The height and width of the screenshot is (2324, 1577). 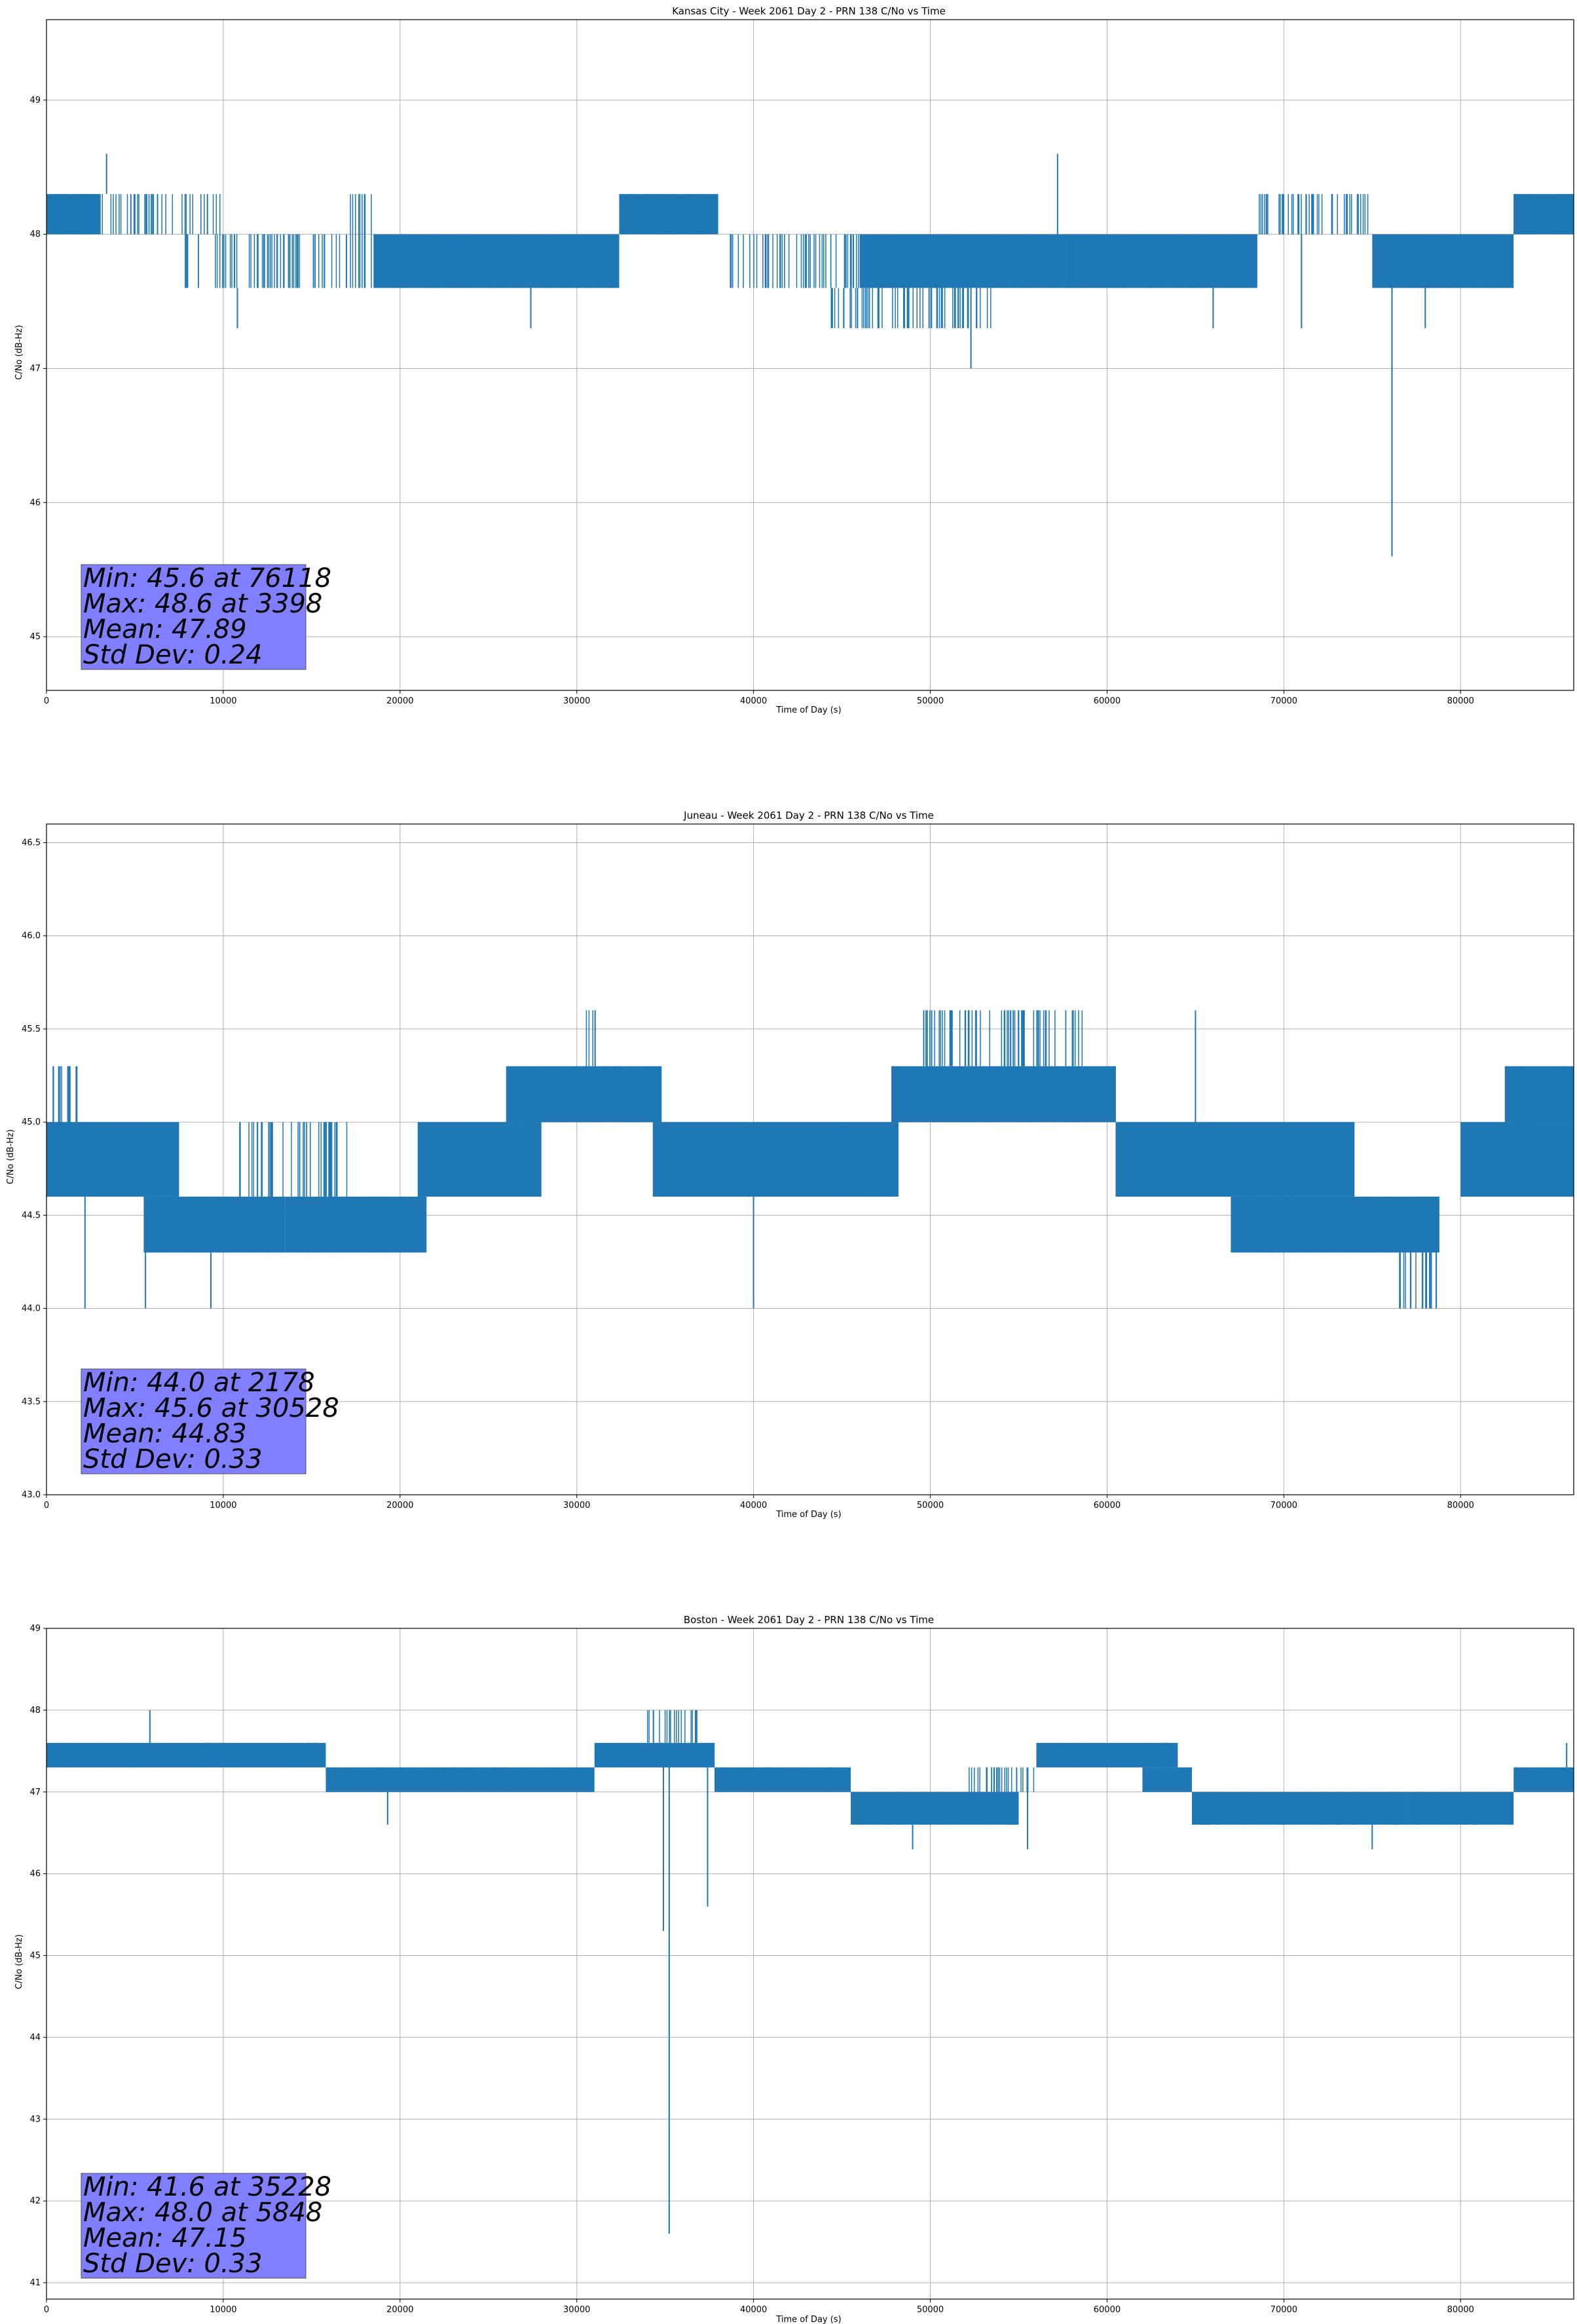 What do you see at coordinates (199, 1383) in the screenshot?
I see `stat-min: Min: 44.0 at 2178` at bounding box center [199, 1383].